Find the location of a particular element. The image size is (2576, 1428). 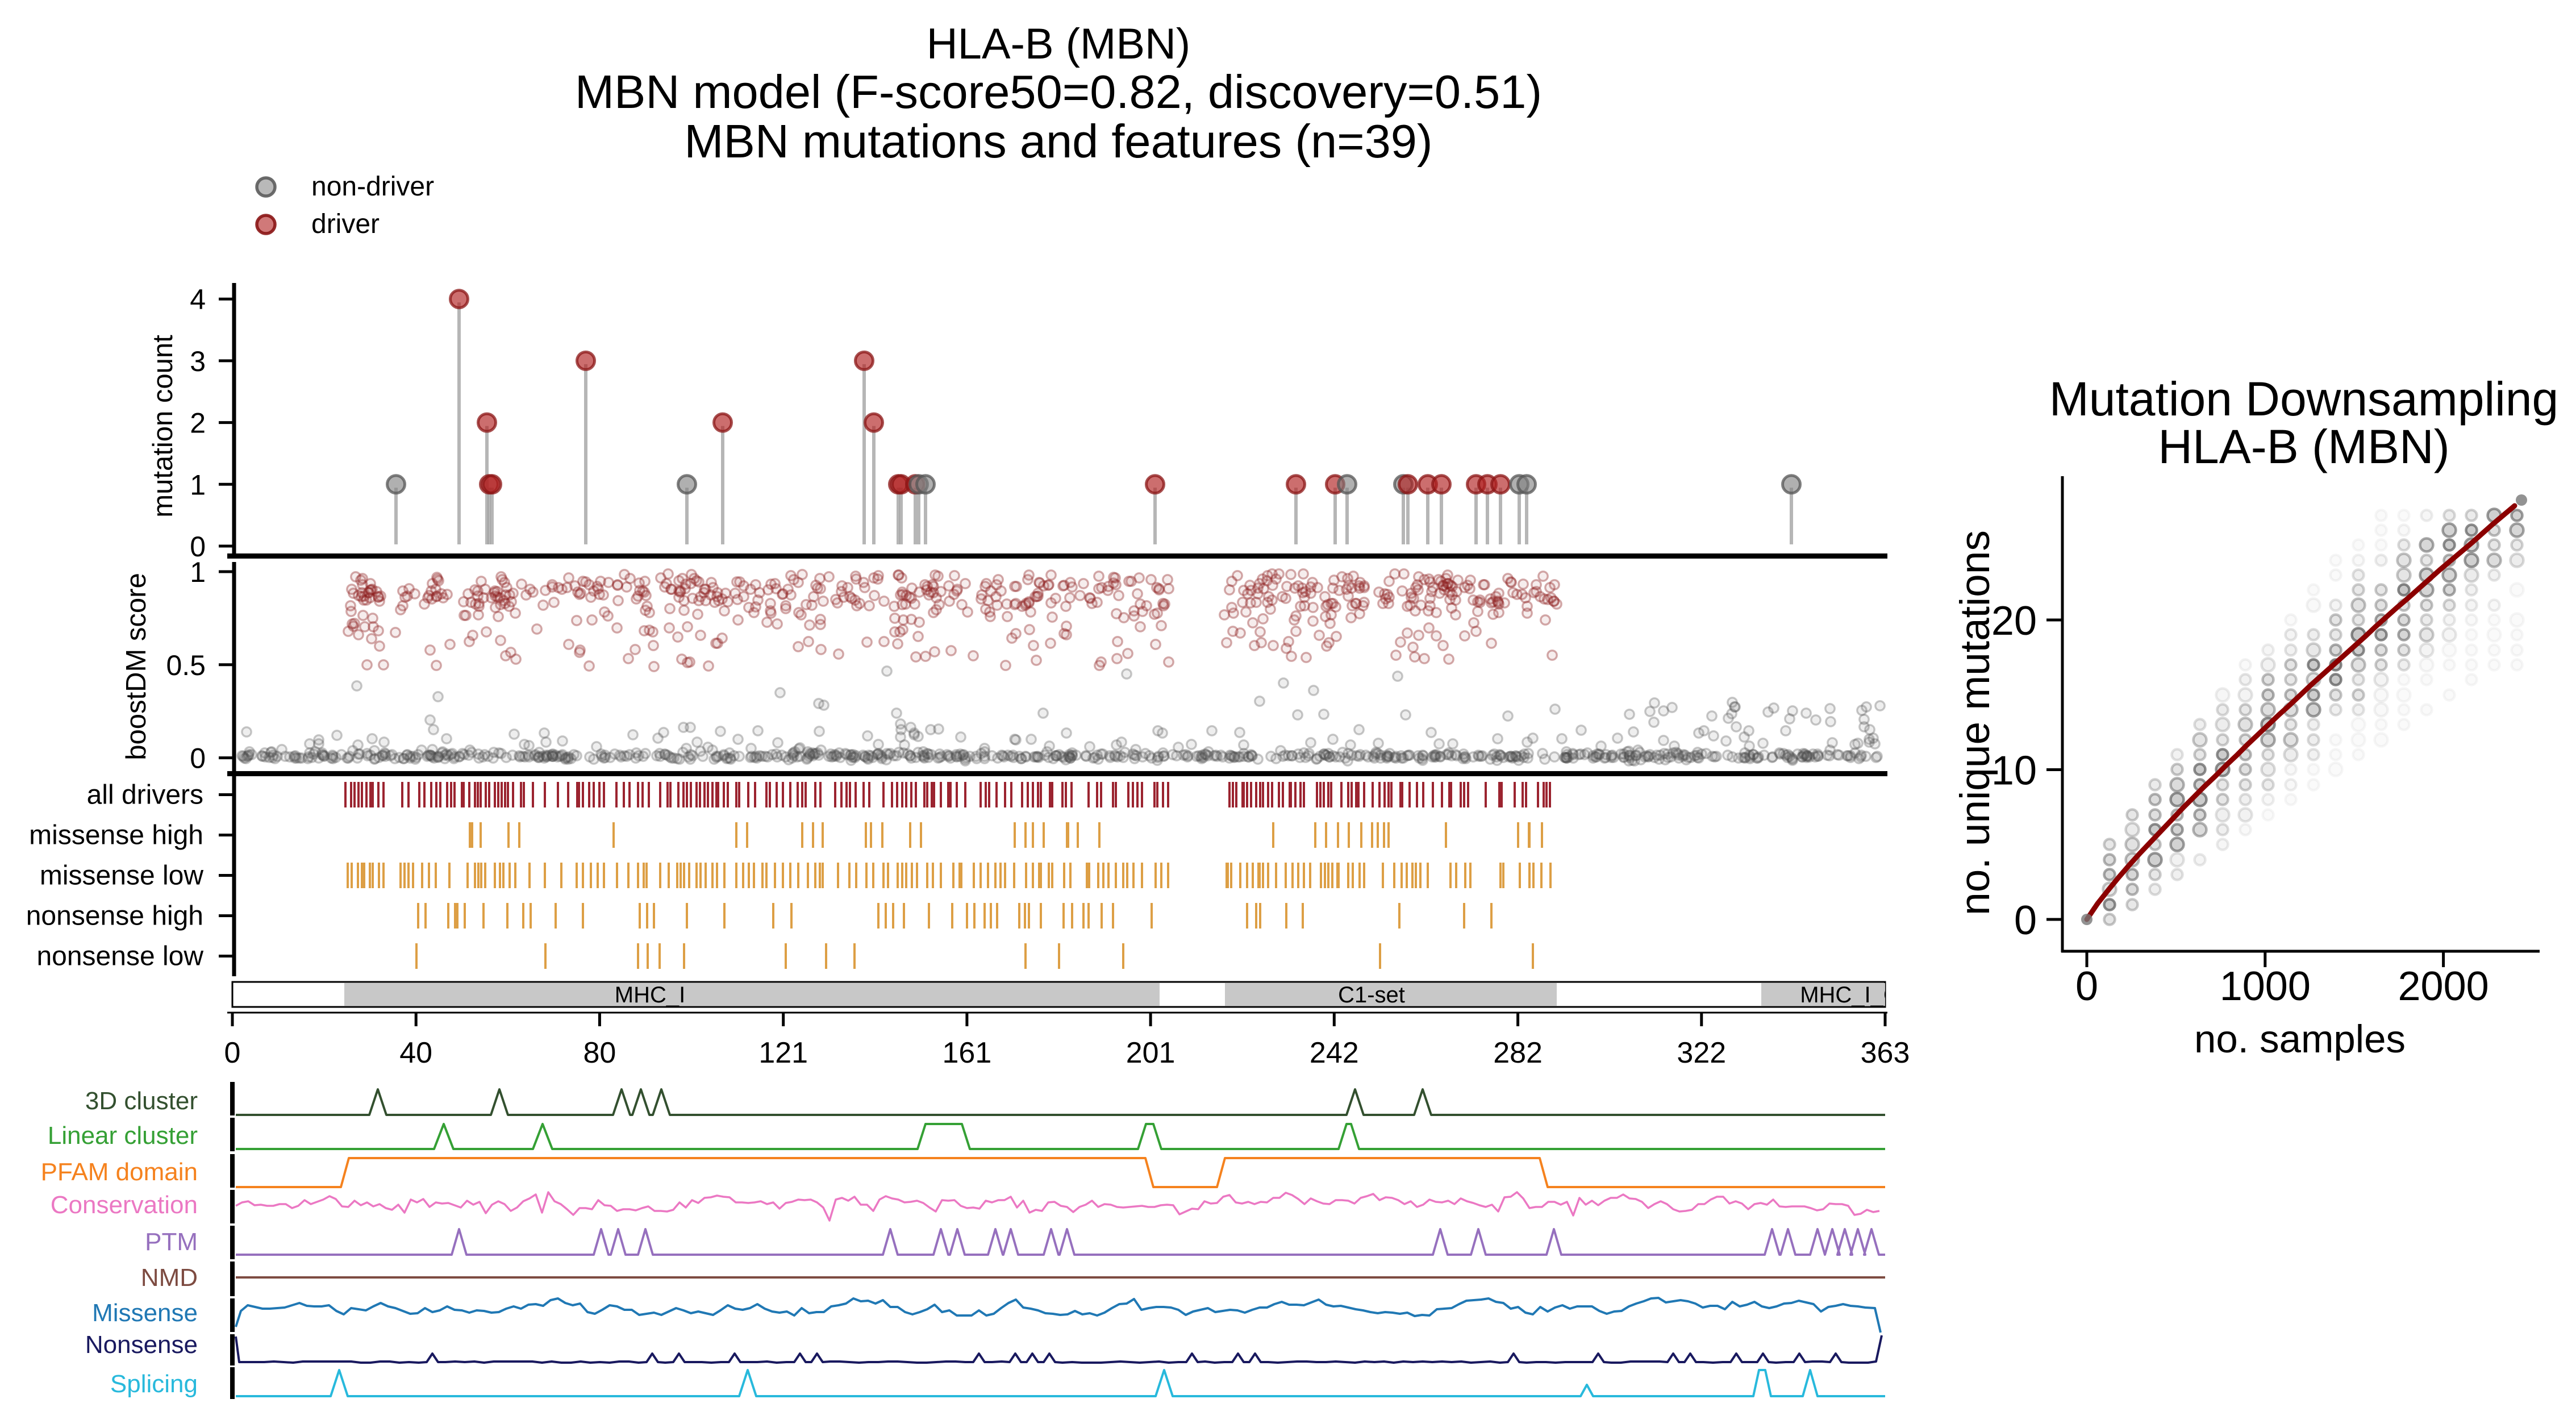

svg-text: mutation count is located at coordinates (163, 426).